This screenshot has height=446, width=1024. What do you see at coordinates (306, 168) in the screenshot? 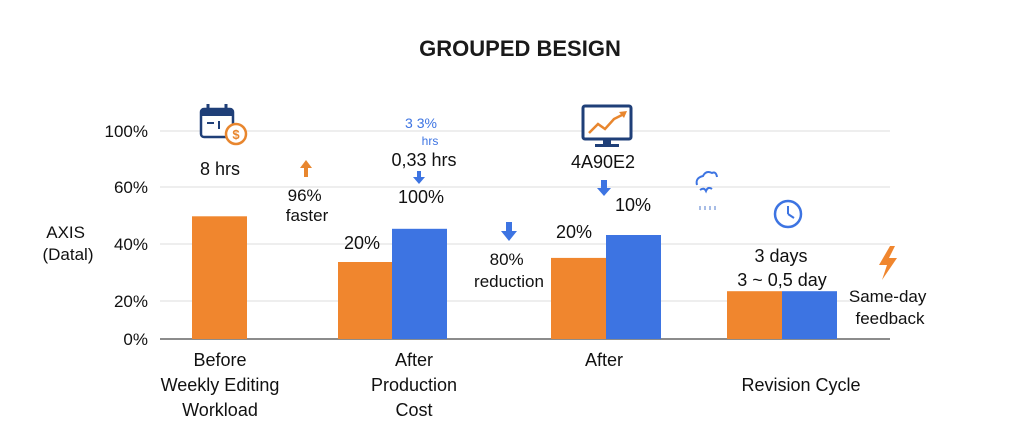
I see `up-arrow-icon` at bounding box center [306, 168].